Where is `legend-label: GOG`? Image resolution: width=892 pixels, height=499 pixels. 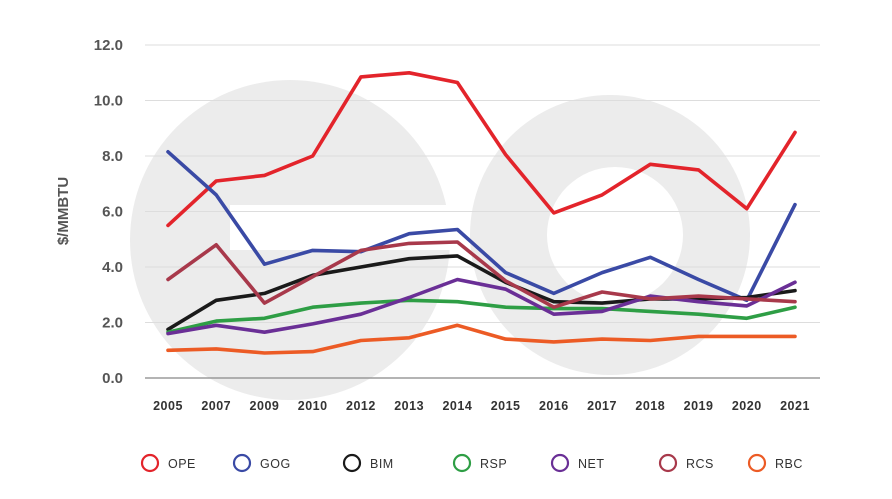
legend-label: GOG is located at coordinates (275, 464).